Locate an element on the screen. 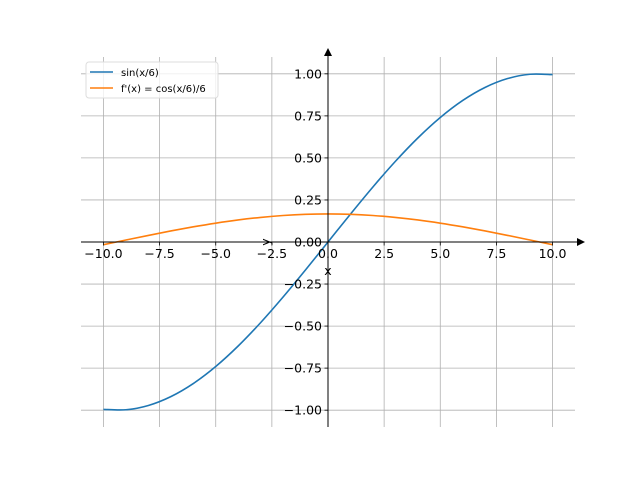 The height and width of the screenshot is (484, 640). x-axis-label: x is located at coordinates (327, 270).